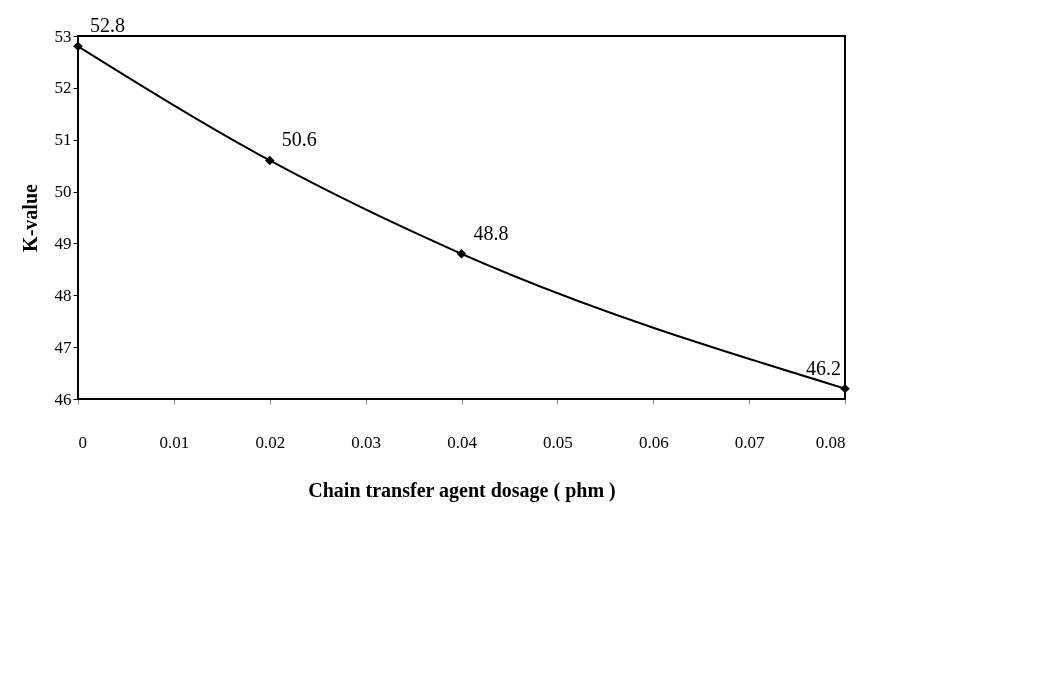  I want to click on x-tick-label: 0.05, so click(558, 442).